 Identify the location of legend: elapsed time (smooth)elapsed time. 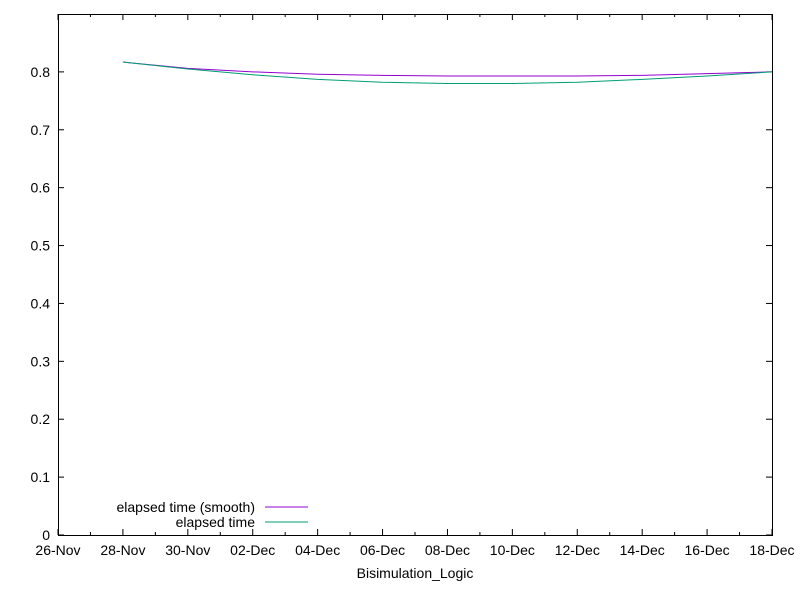
(212, 514).